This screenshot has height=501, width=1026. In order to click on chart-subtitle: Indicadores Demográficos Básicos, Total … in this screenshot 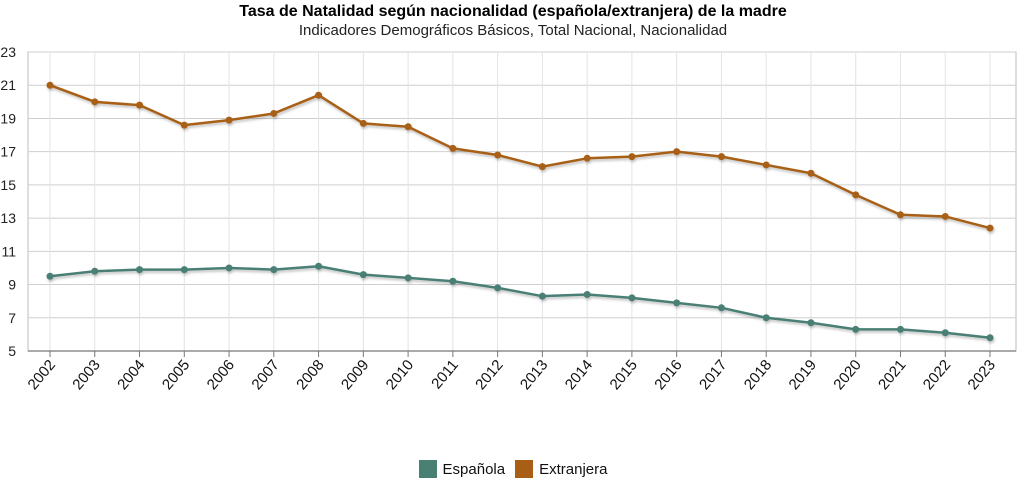, I will do `click(513, 30)`.